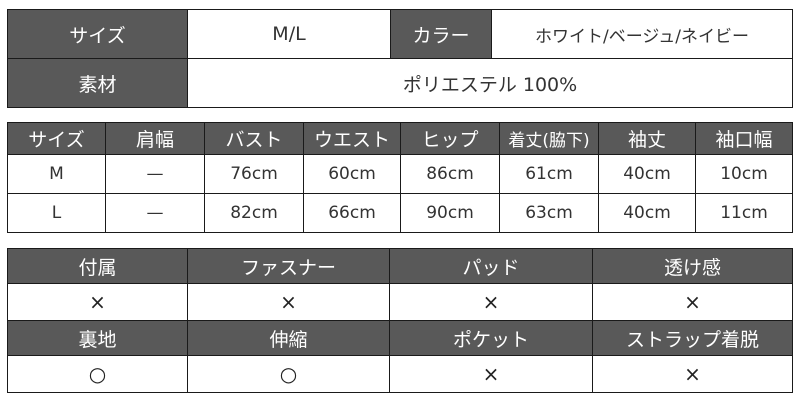  Describe the element at coordinates (647, 138) in the screenshot. I see `header-sleeve: 袖丈` at that location.